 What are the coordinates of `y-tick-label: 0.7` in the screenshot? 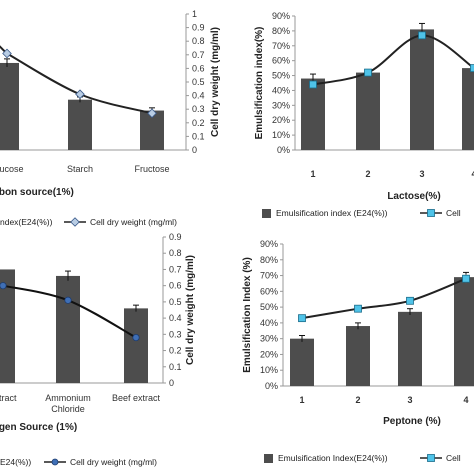 It's located at (175, 269).